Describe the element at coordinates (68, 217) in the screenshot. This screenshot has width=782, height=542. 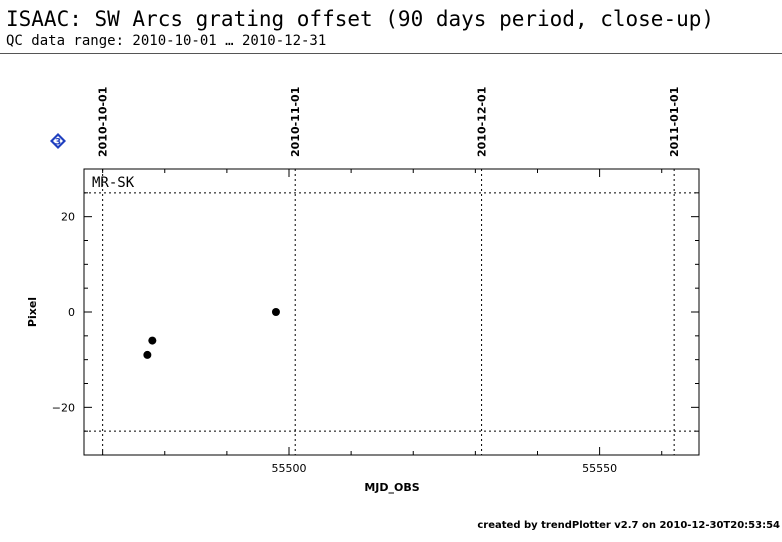
I see `y-tick-label-2: 20` at that location.